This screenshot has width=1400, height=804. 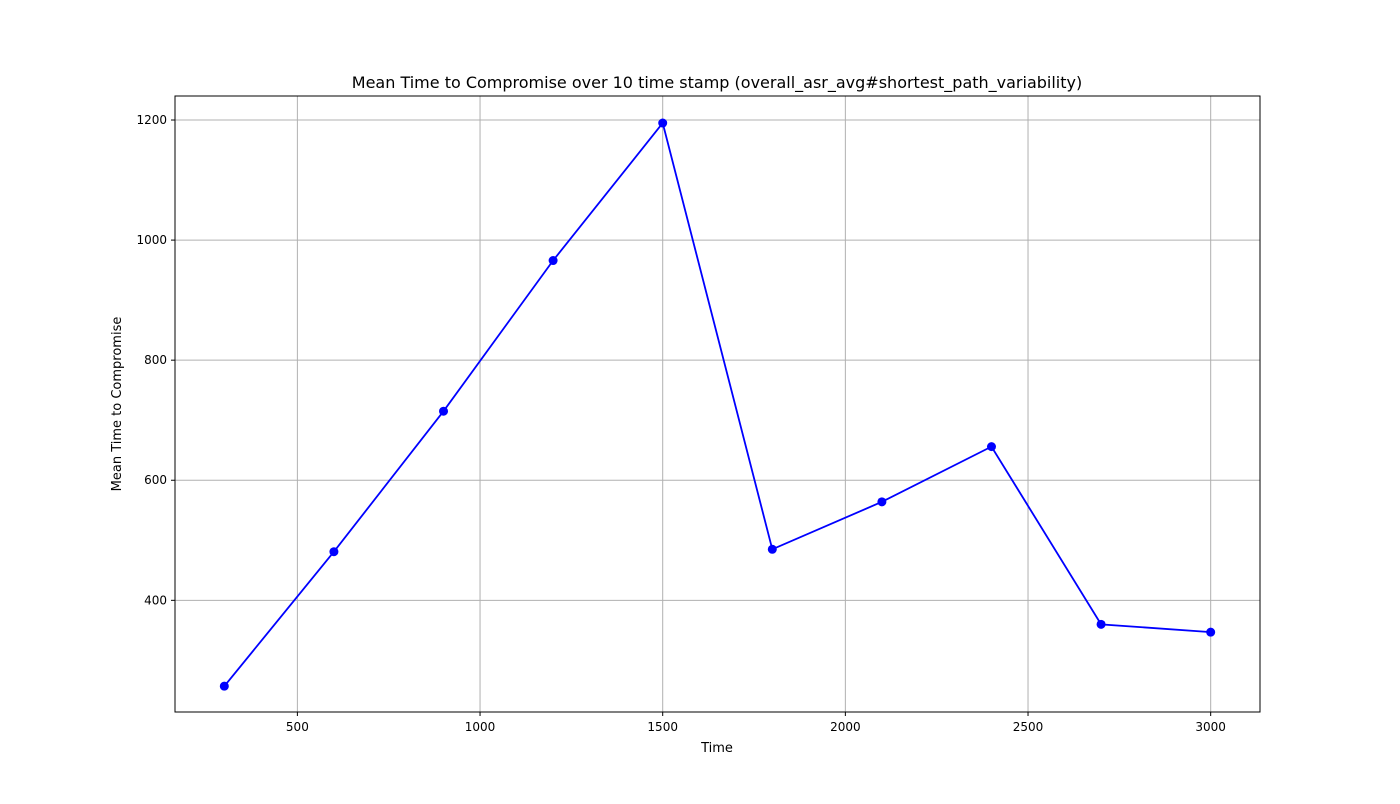 What do you see at coordinates (151, 240) in the screenshot?
I see `y-tick-label: 1000` at bounding box center [151, 240].